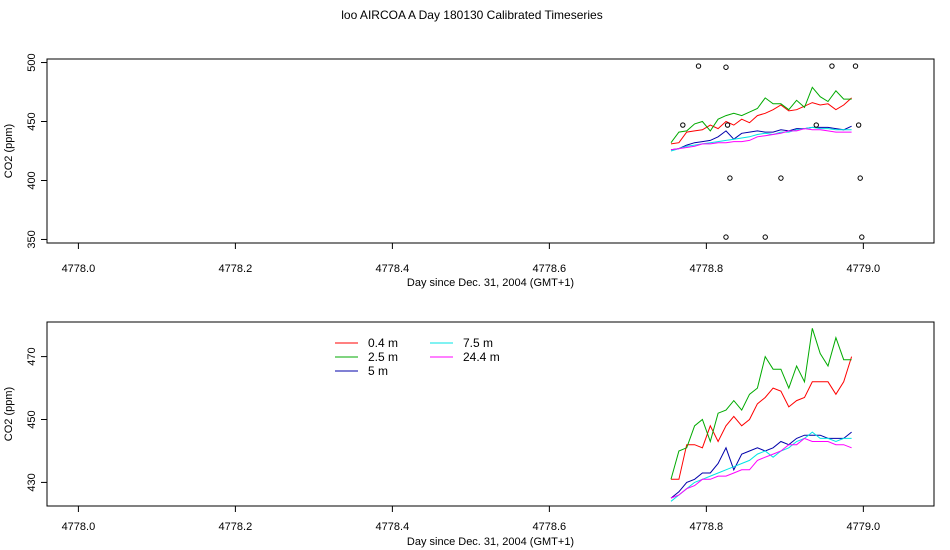  Describe the element at coordinates (383, 343) in the screenshot. I see `legend-label: 0.4 m` at that location.